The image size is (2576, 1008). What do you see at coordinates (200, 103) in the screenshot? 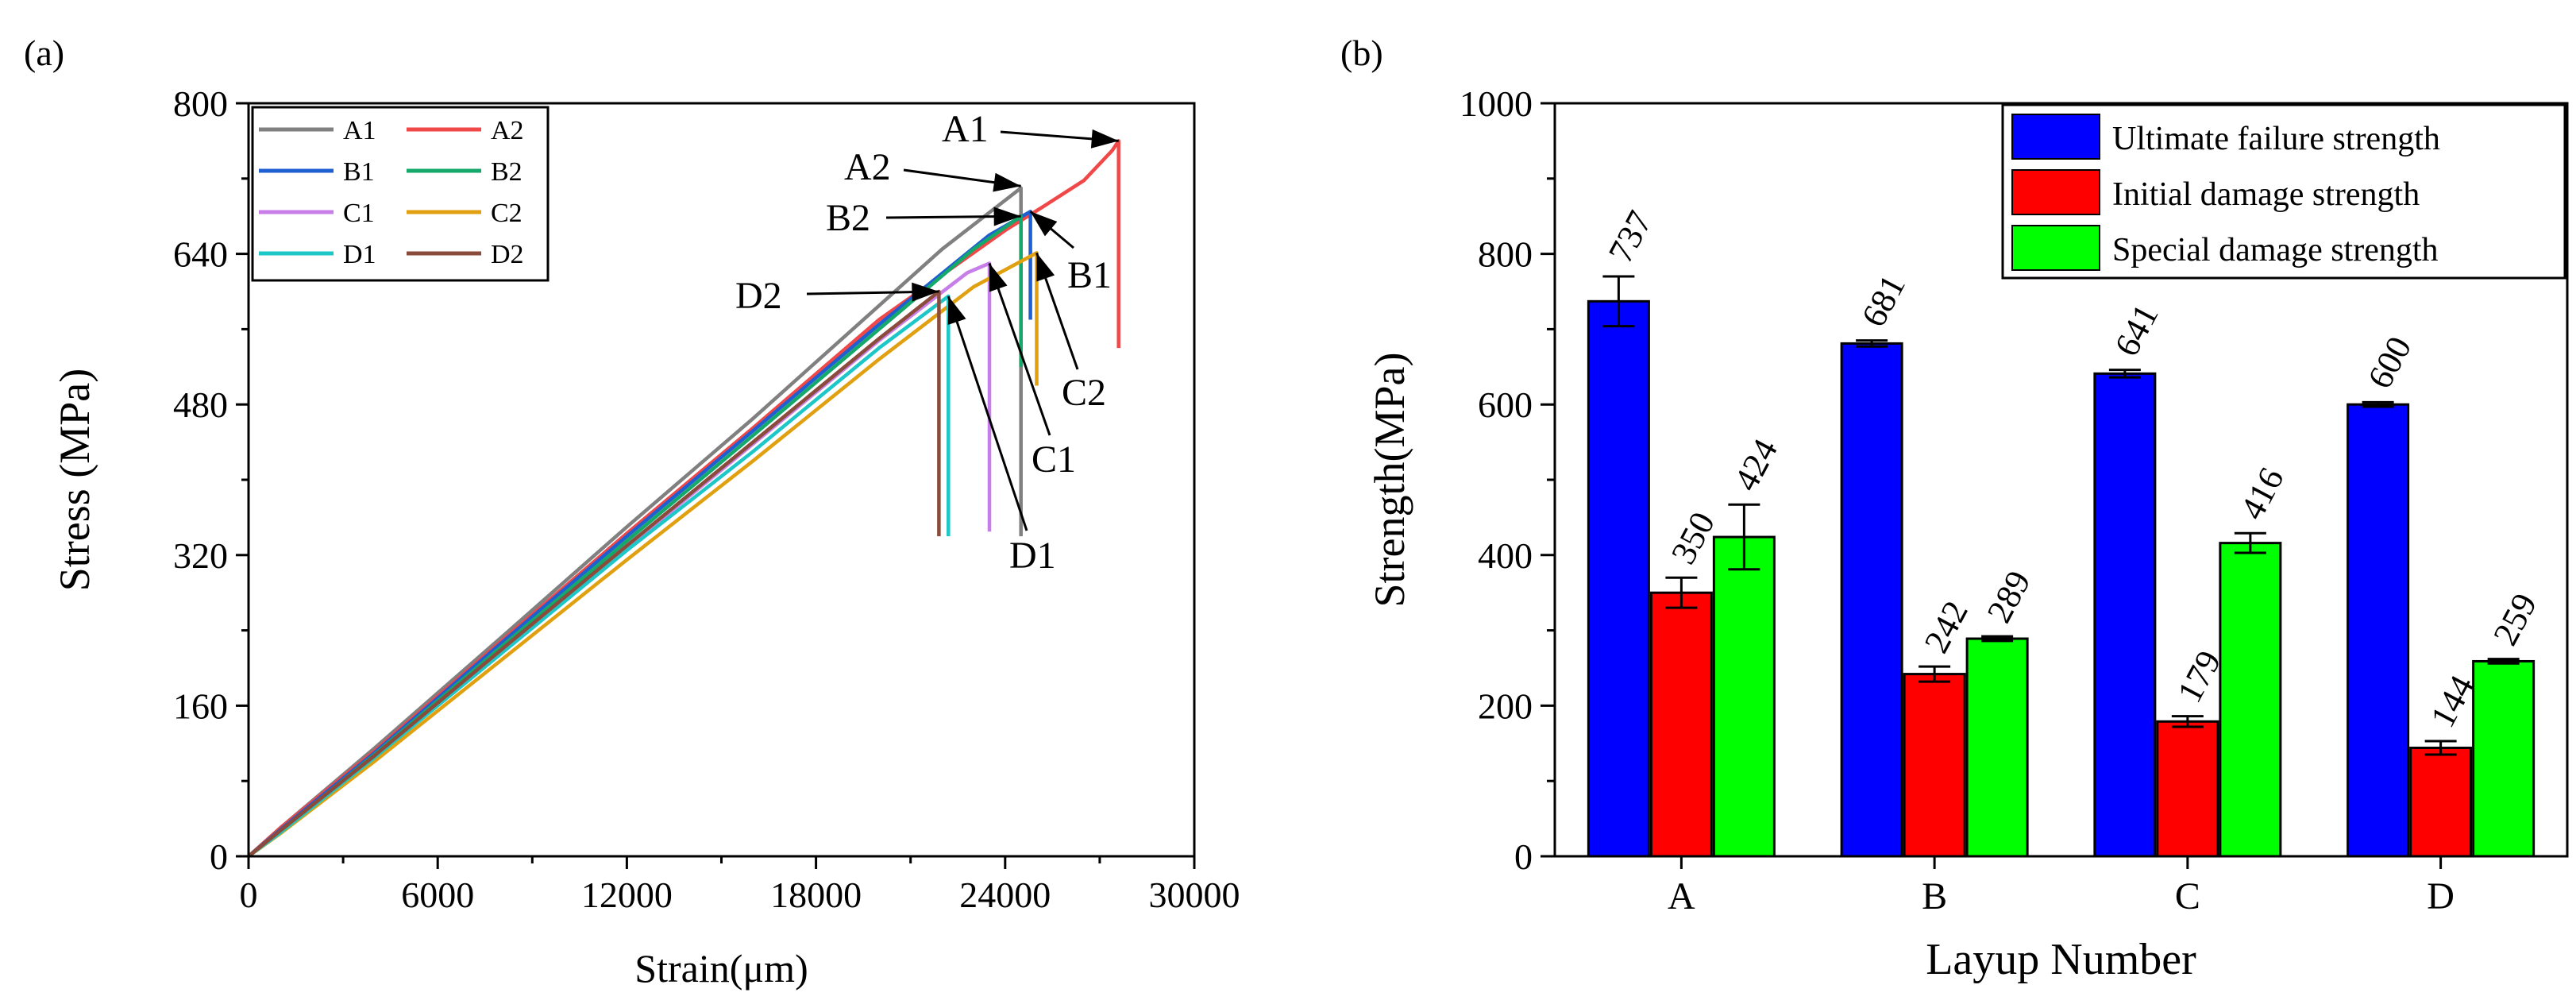
I see `y-tick-label-a: 800` at bounding box center [200, 103].